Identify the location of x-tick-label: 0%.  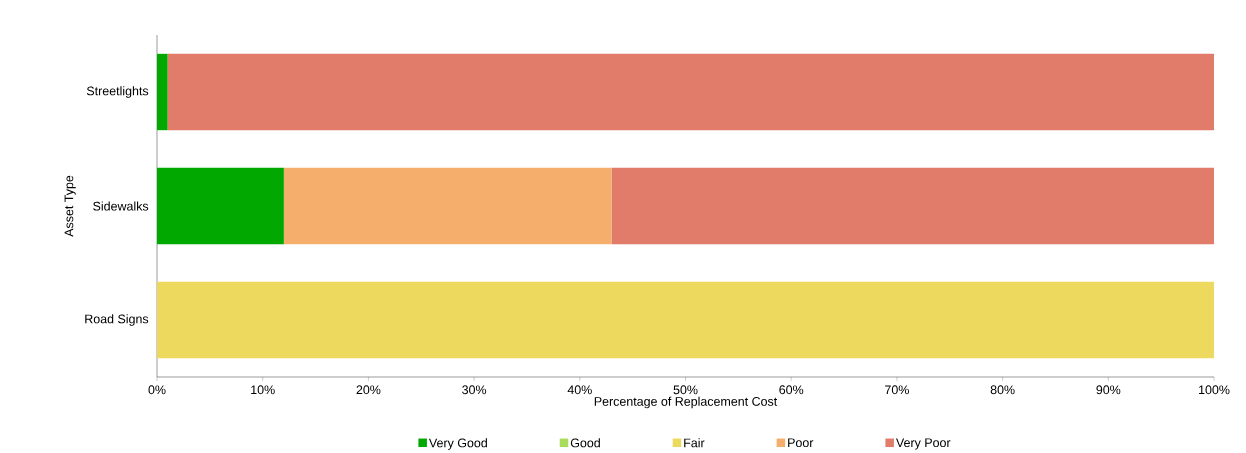
(157, 390).